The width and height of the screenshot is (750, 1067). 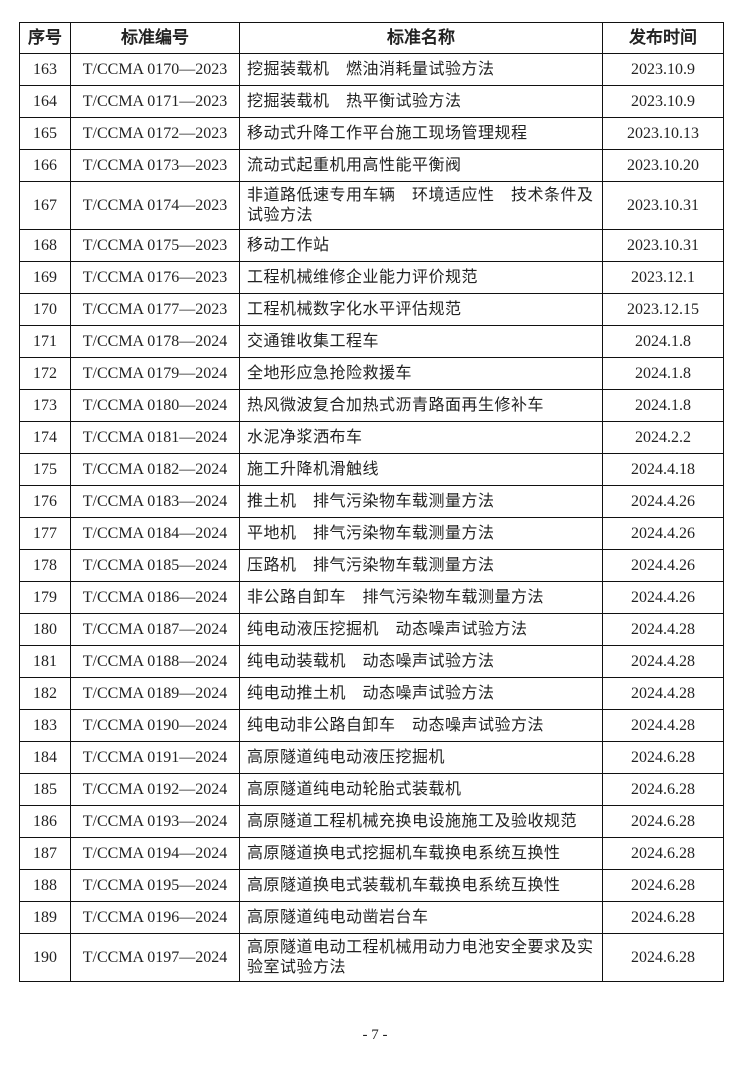 I want to click on cell-name: 工程机械维修企业能力评价规范, so click(x=421, y=277).